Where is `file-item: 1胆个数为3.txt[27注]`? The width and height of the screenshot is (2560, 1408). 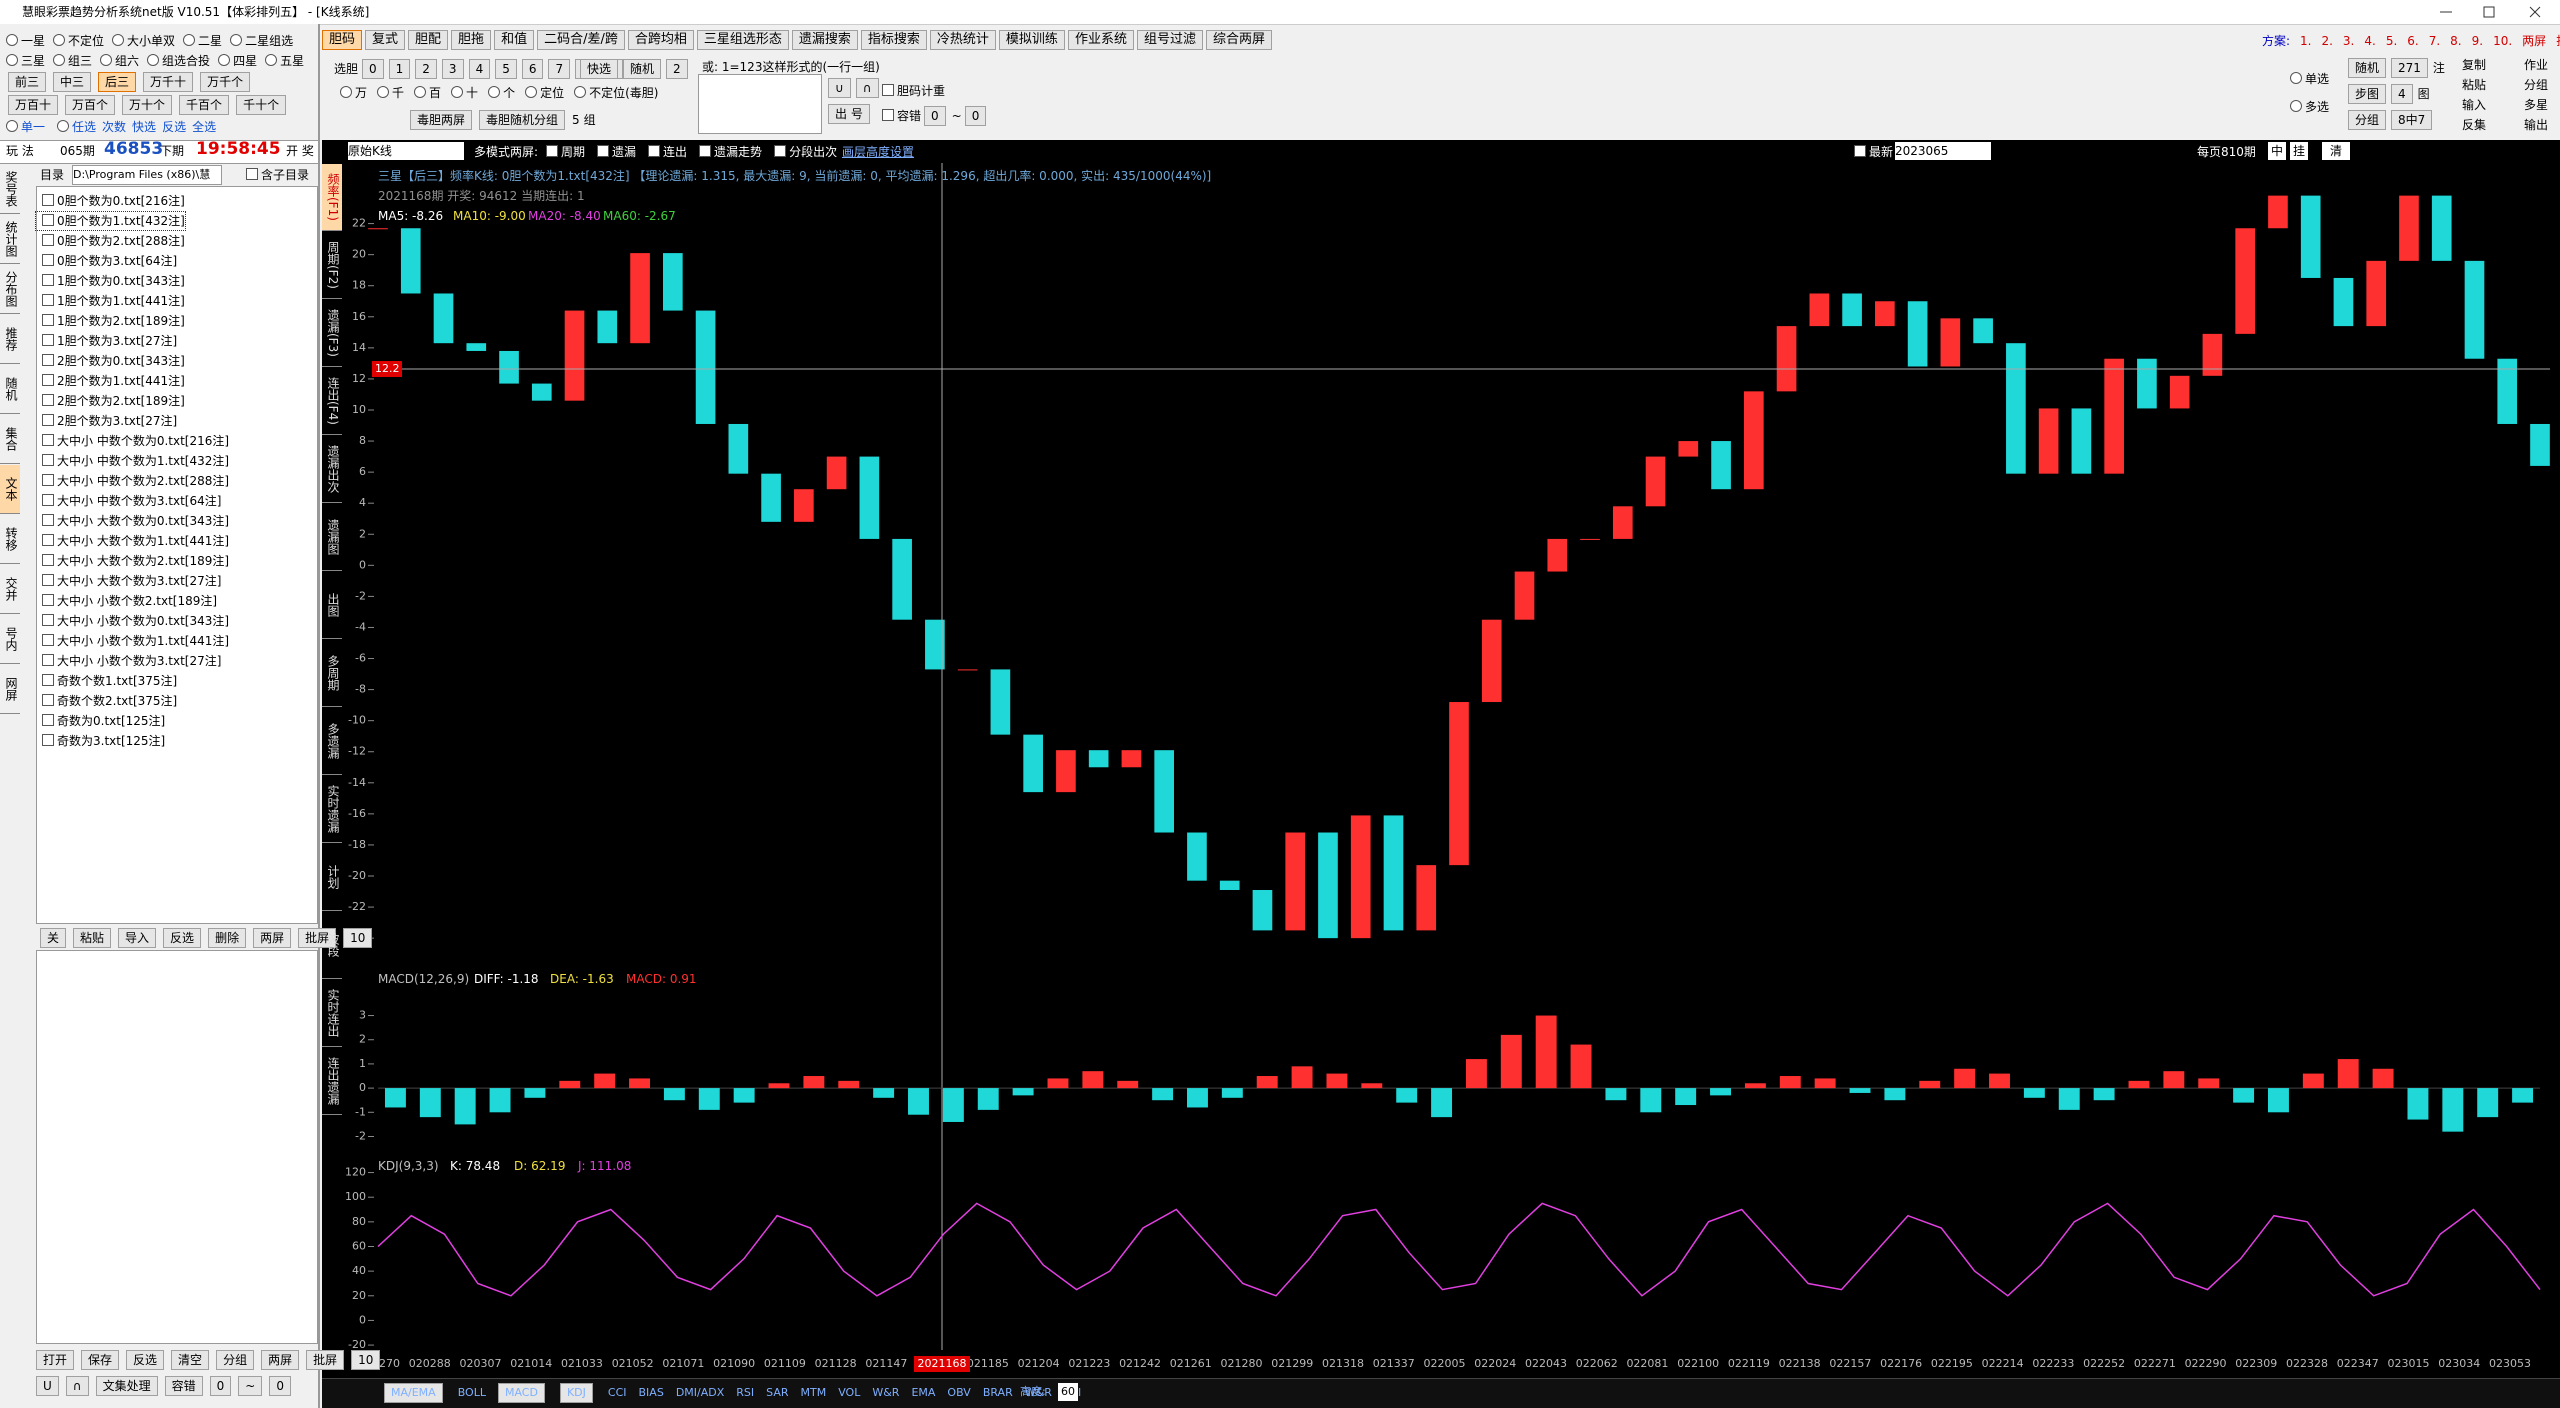 file-item: 1胆个数为3.txt[27注] is located at coordinates (106, 341).